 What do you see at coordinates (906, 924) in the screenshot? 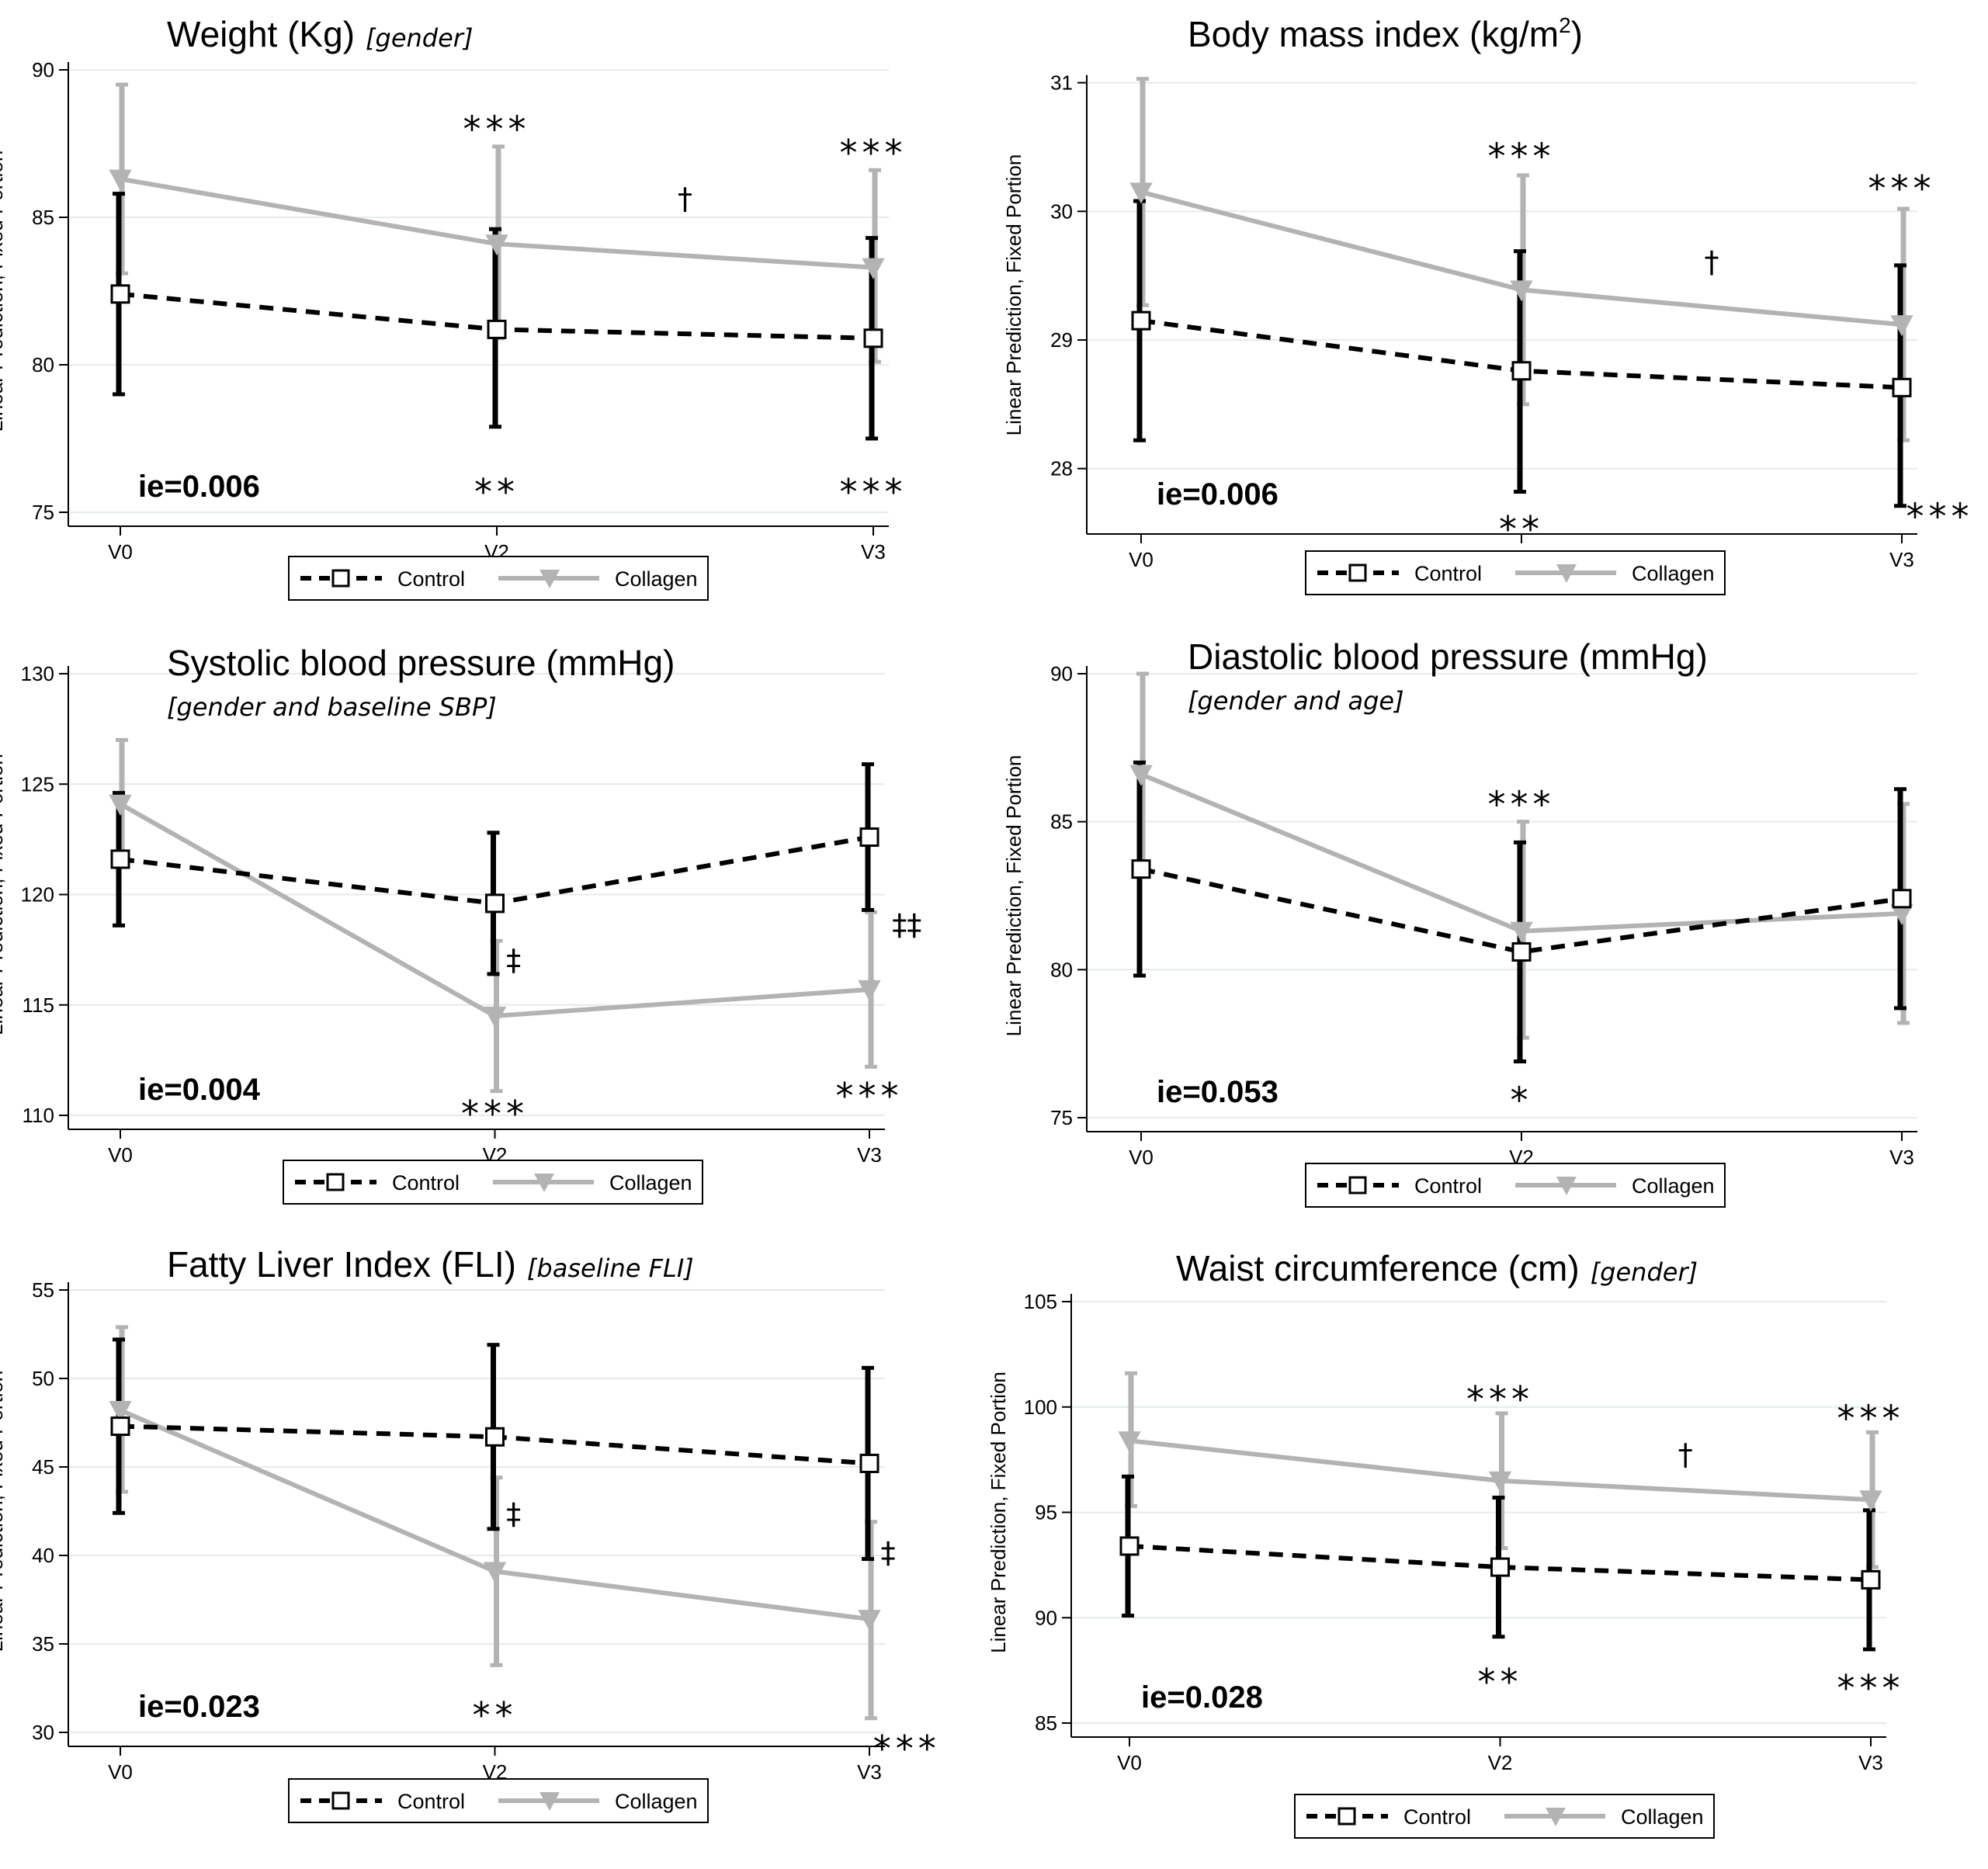
I see `significance-annotation: ‡‡` at bounding box center [906, 924].